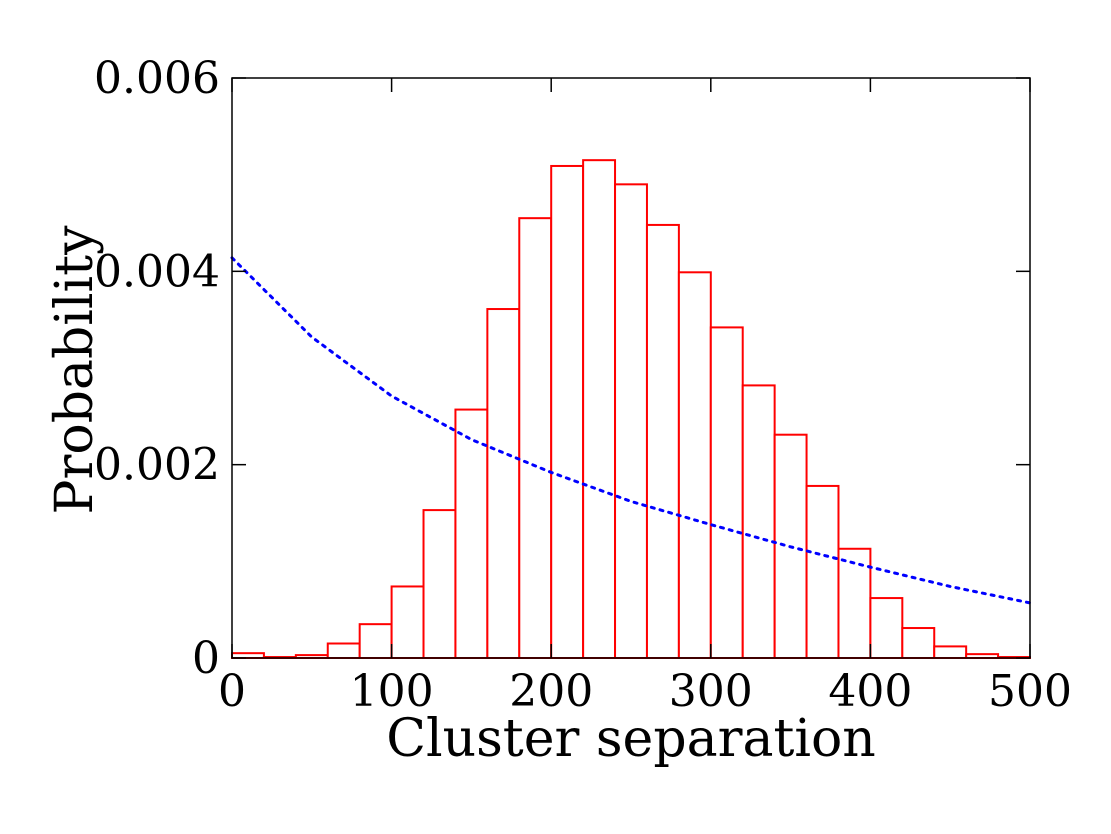 This screenshot has width=1111, height=834. Describe the element at coordinates (75, 370) in the screenshot. I see `y-axis-label: Probability` at that location.